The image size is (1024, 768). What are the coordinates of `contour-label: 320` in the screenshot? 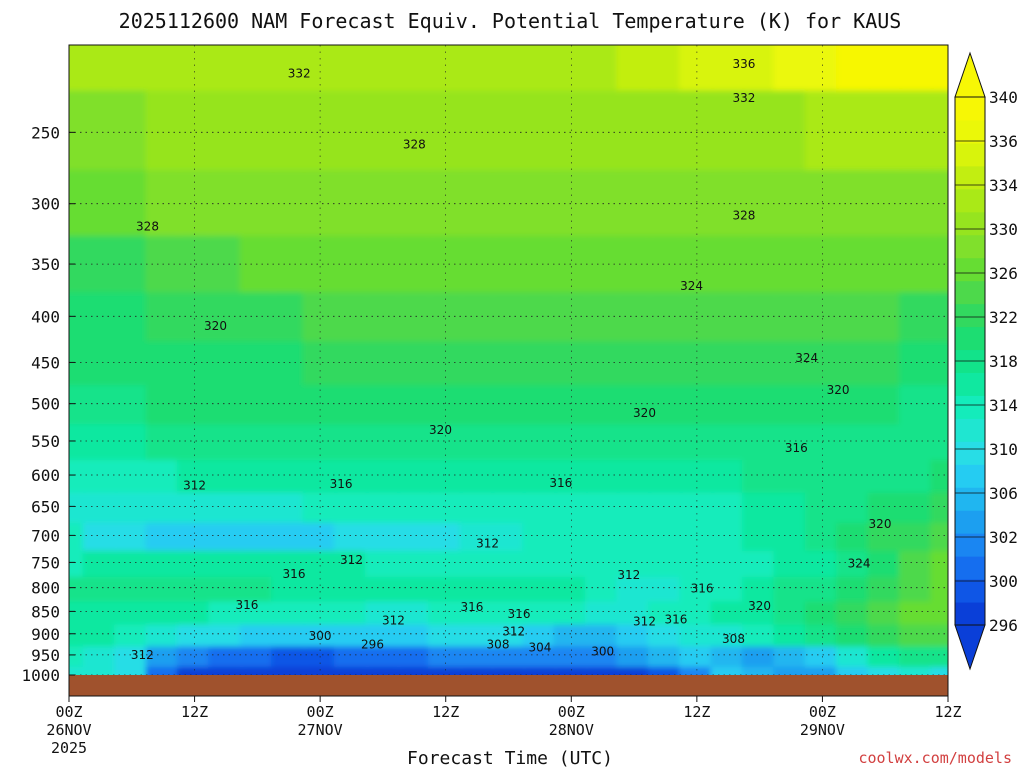 It's located at (759, 606).